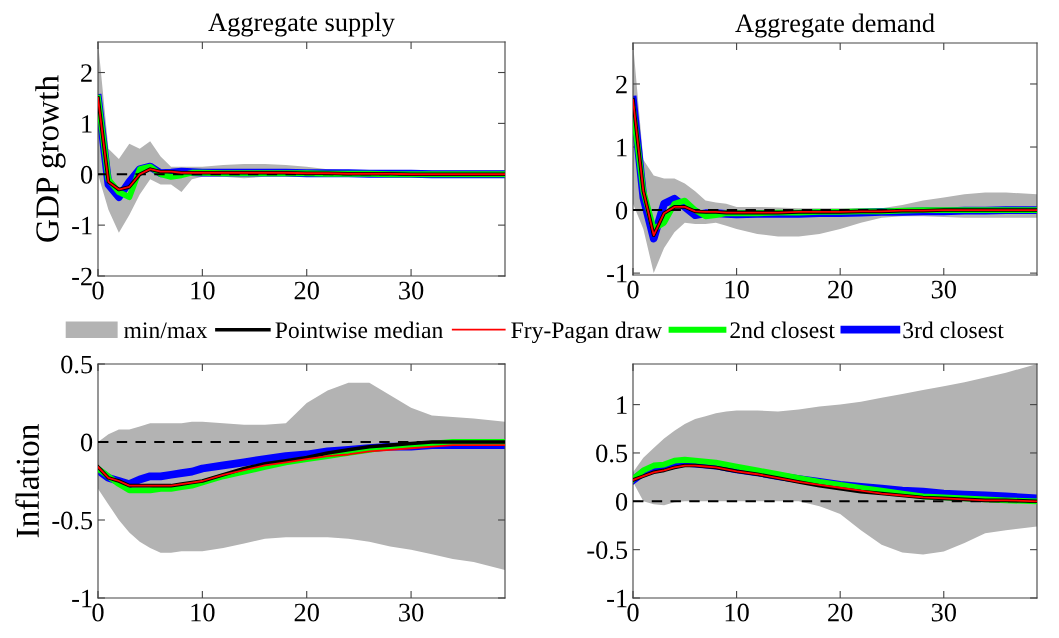 The width and height of the screenshot is (1059, 638). What do you see at coordinates (82, 276) in the screenshot?
I see `y-tick-label: -2` at bounding box center [82, 276].